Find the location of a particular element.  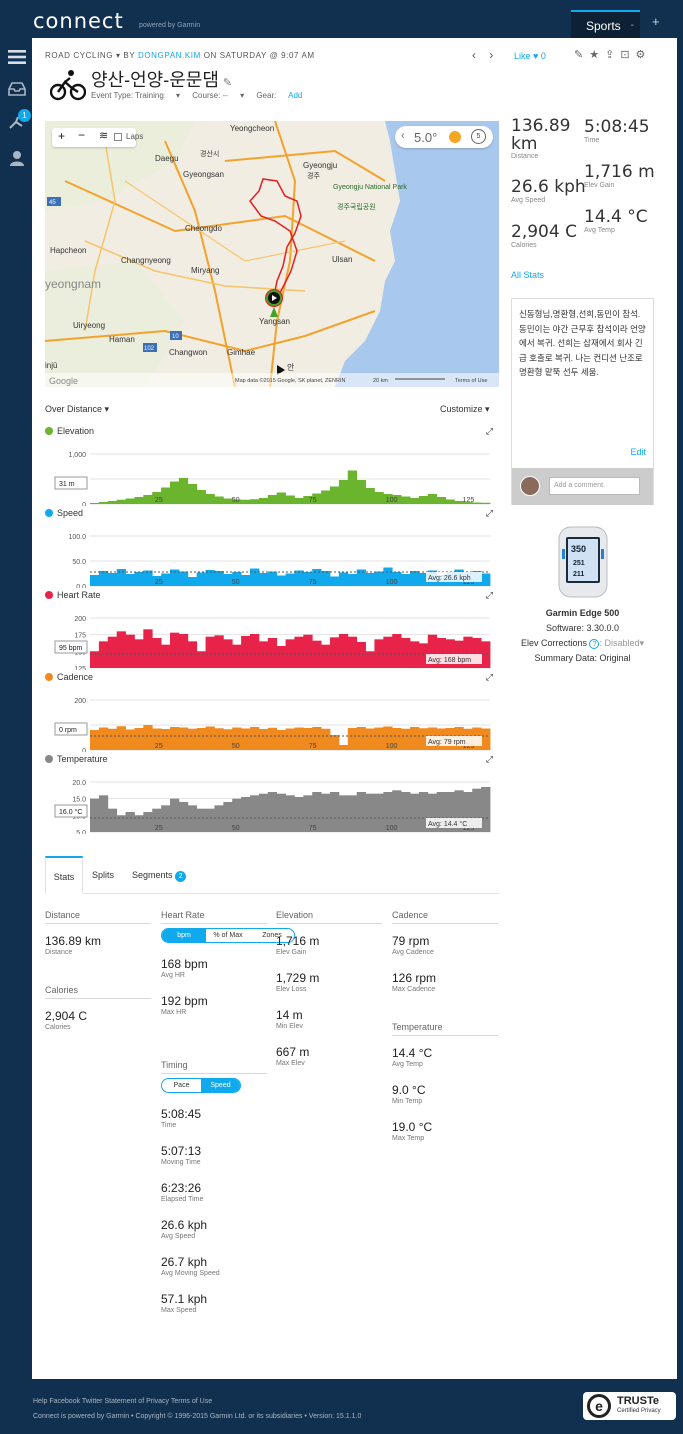

profile-icon is located at coordinates (17, 158).